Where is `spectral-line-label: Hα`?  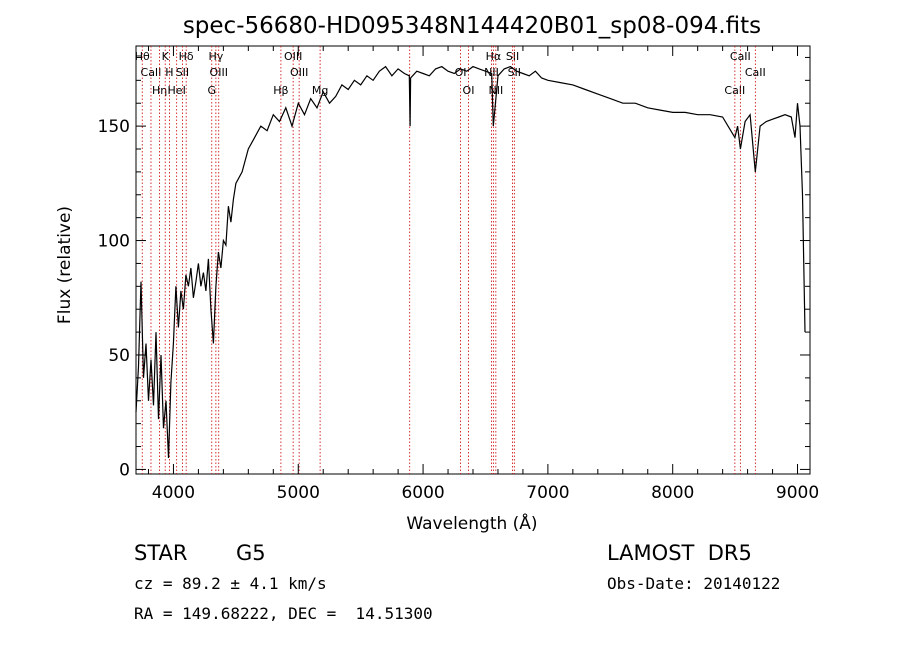
spectral-line-label: Hα is located at coordinates (494, 56).